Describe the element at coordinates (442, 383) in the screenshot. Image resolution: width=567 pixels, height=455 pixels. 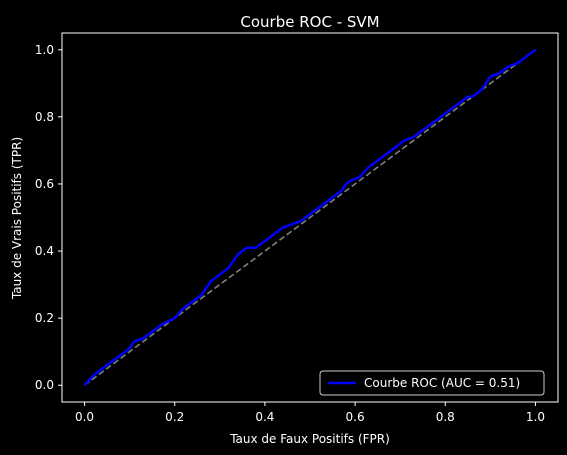
I see `legend-roc-label: Courbe ROC (AUC = 0.51)` at that location.